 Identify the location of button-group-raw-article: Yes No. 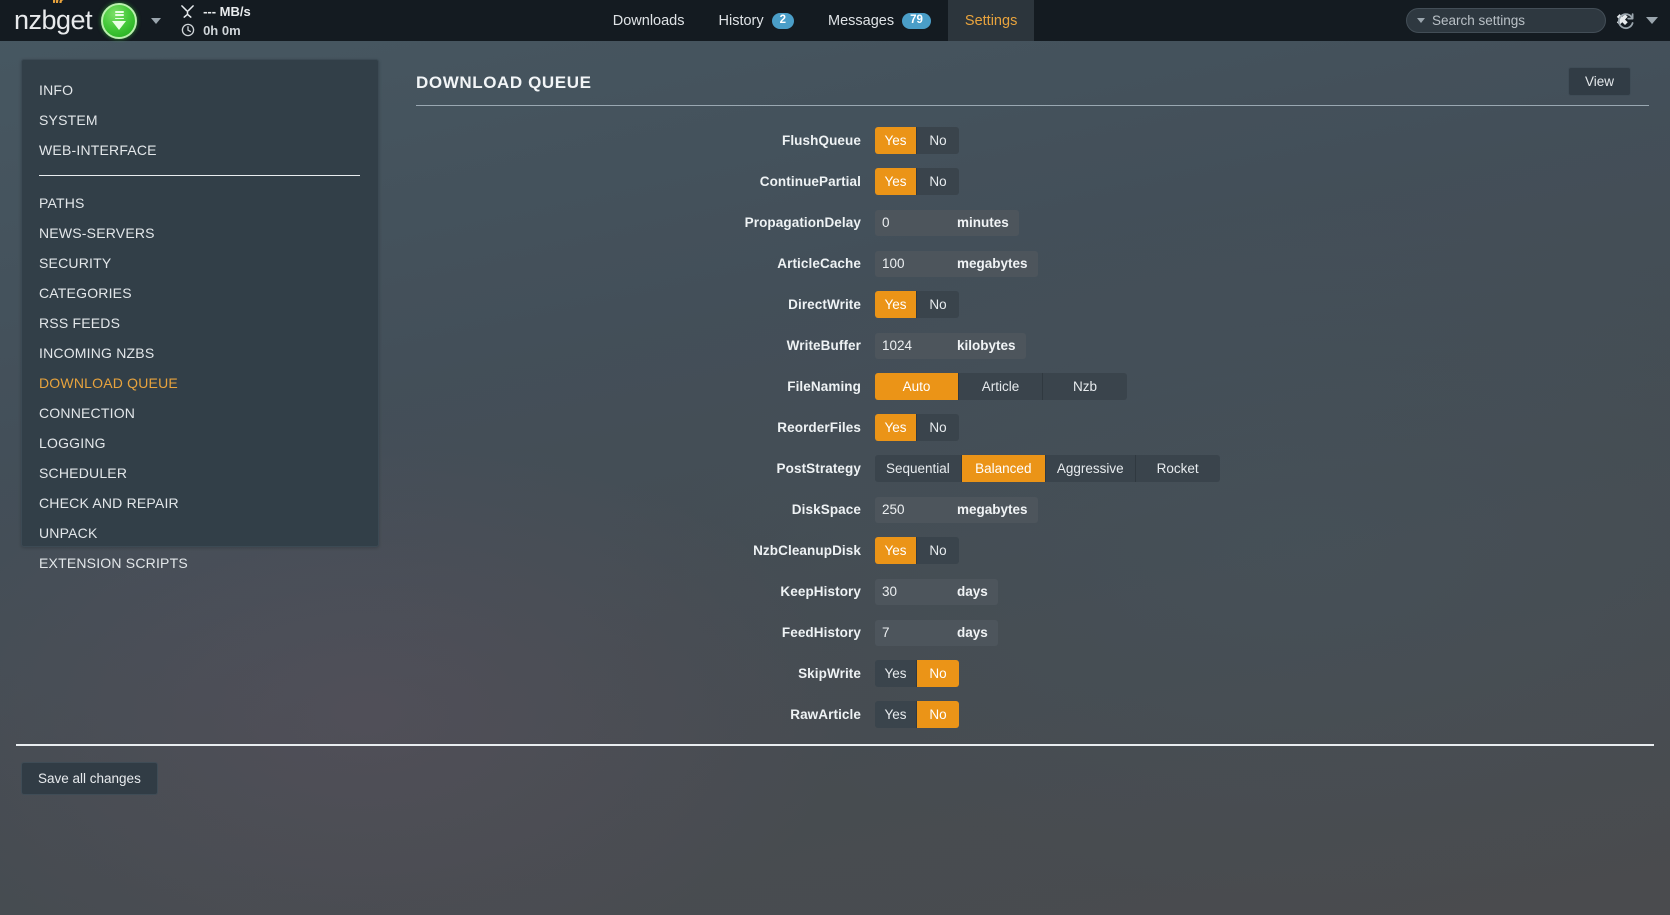
(917, 714).